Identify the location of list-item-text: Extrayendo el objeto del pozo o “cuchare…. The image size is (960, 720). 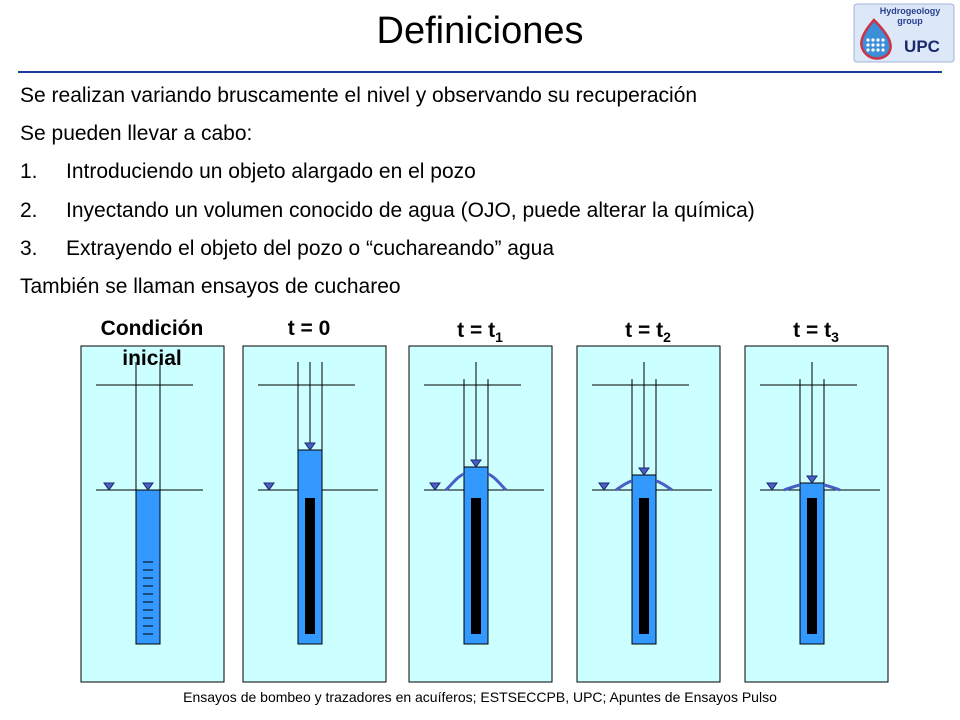
(310, 248).